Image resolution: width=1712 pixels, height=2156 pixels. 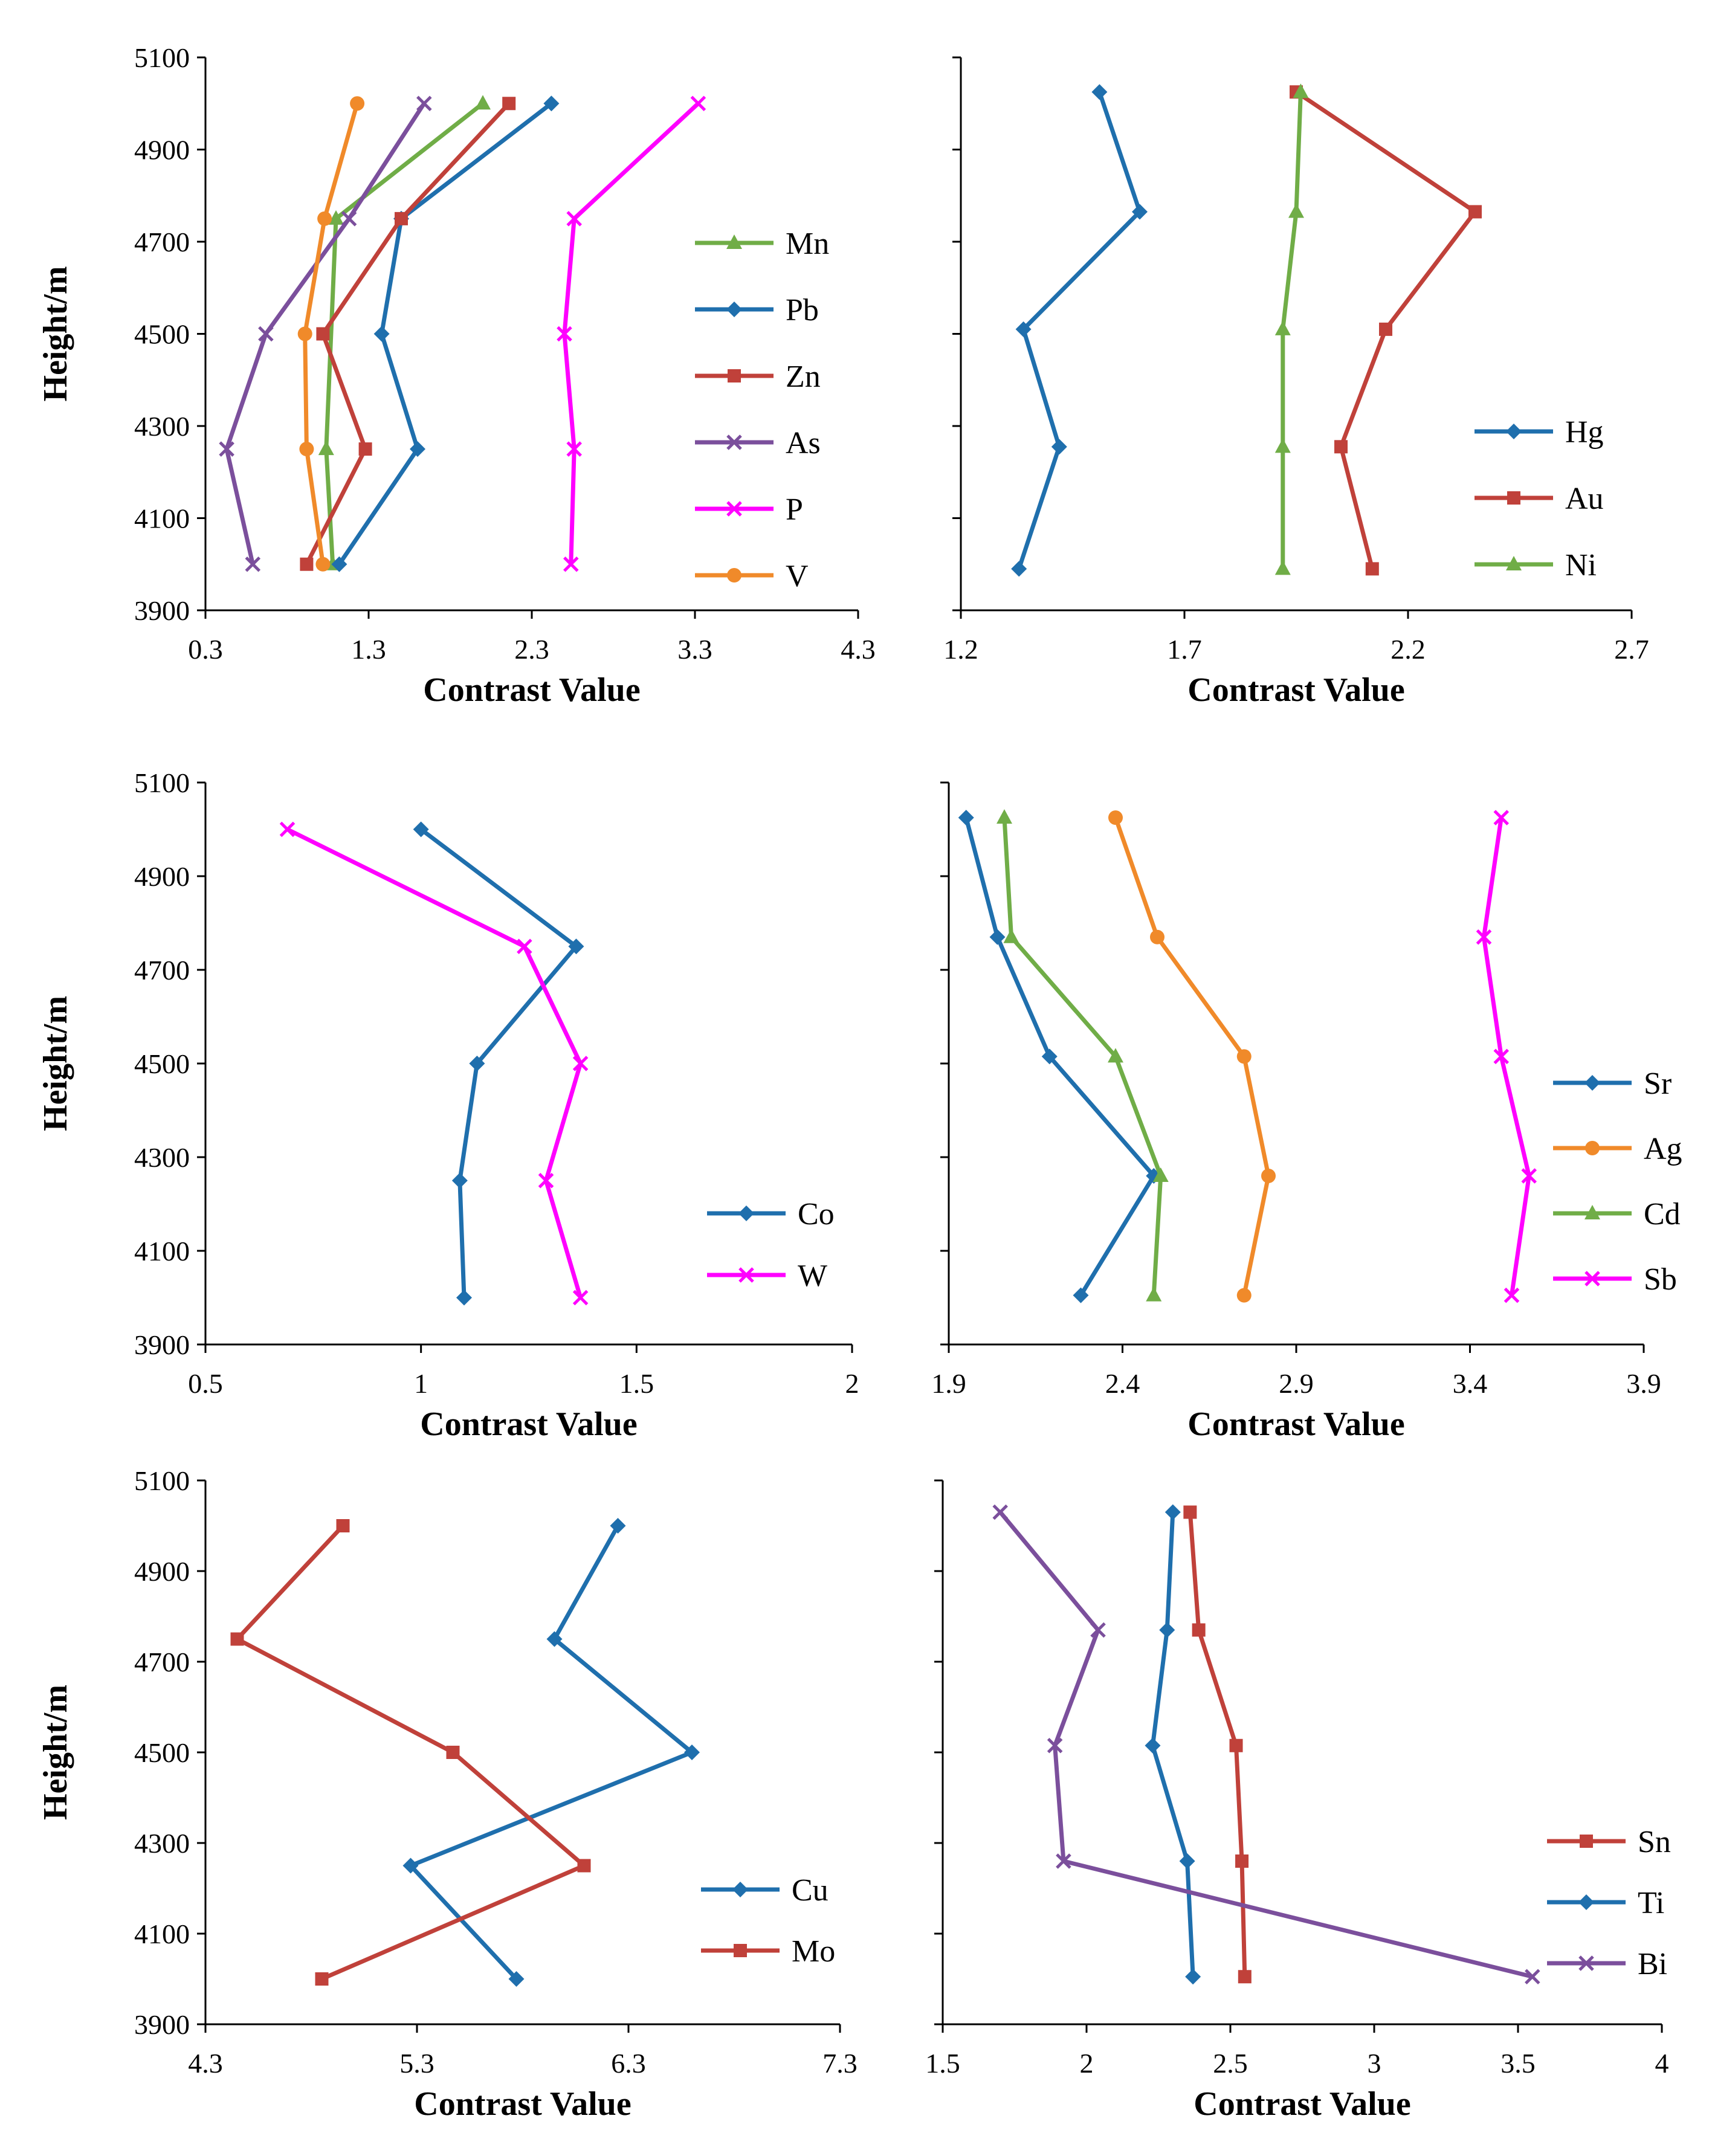 What do you see at coordinates (1230, 2063) in the screenshot?
I see `x-tick-label: 2.5` at bounding box center [1230, 2063].